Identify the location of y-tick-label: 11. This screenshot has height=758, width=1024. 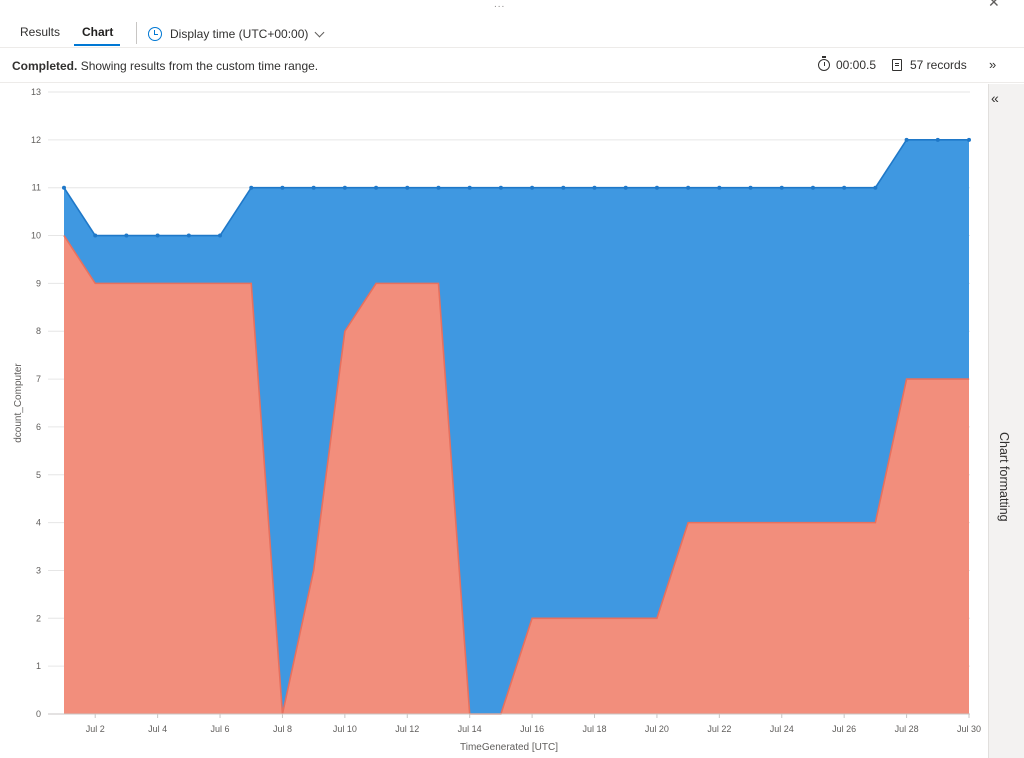
(36, 188).